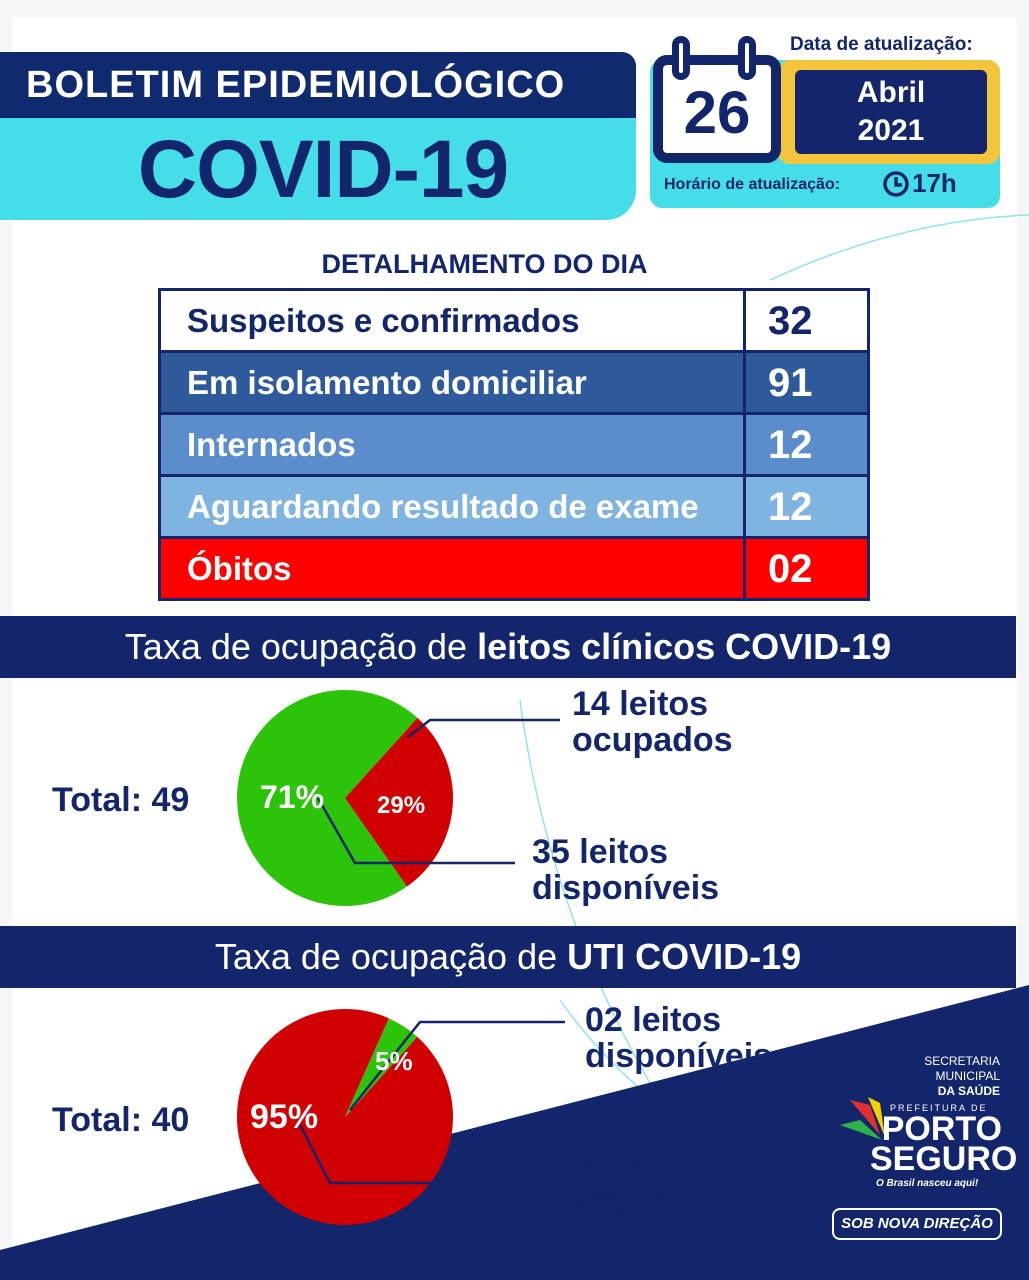 This screenshot has width=1029, height=1280. Describe the element at coordinates (452, 506) in the screenshot. I see `row-label: Aguardando resultado de exame` at that location.